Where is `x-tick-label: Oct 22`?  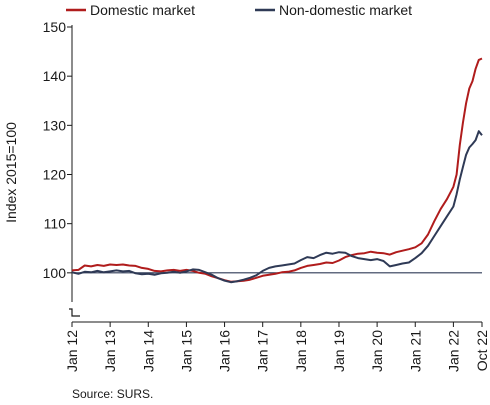
x-tick-label: Oct 22 is located at coordinates (482, 350).